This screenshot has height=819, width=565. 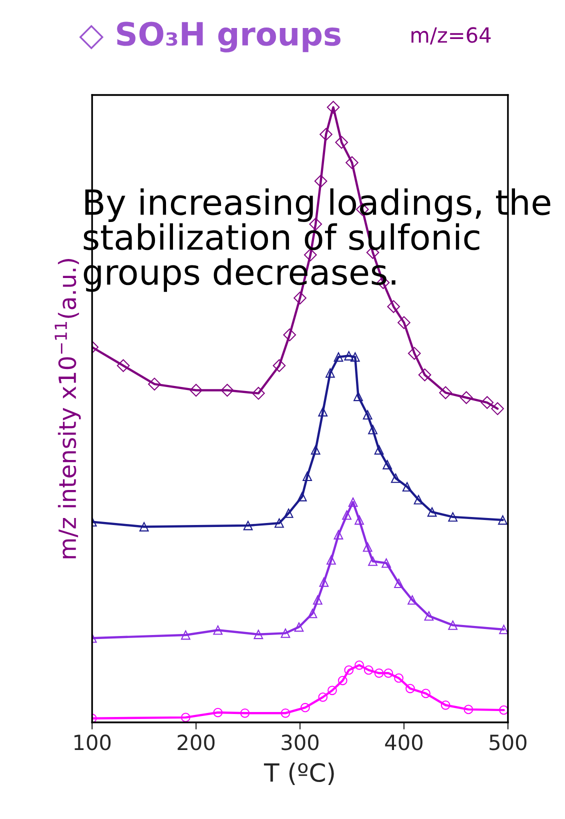 I want to click on x-tick-label: 300, so click(x=300, y=742).